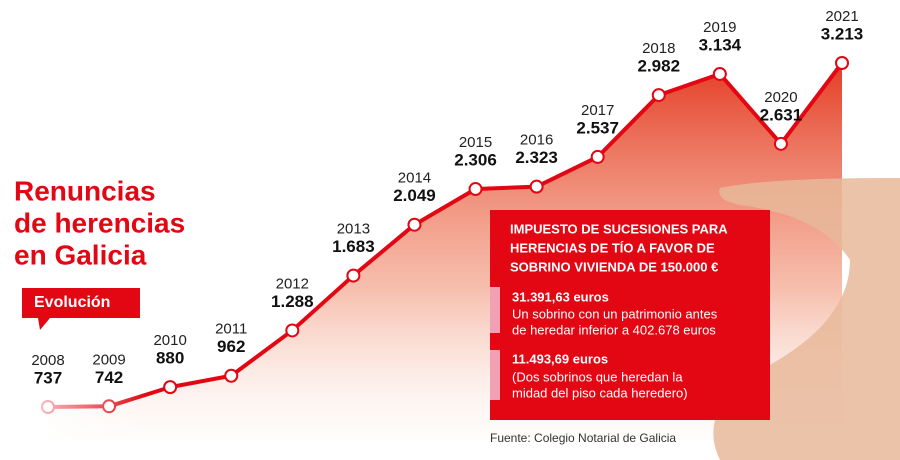 This screenshot has height=460, width=900. Describe the element at coordinates (720, 44) in the screenshot. I see `value-label: 3.134` at that location.